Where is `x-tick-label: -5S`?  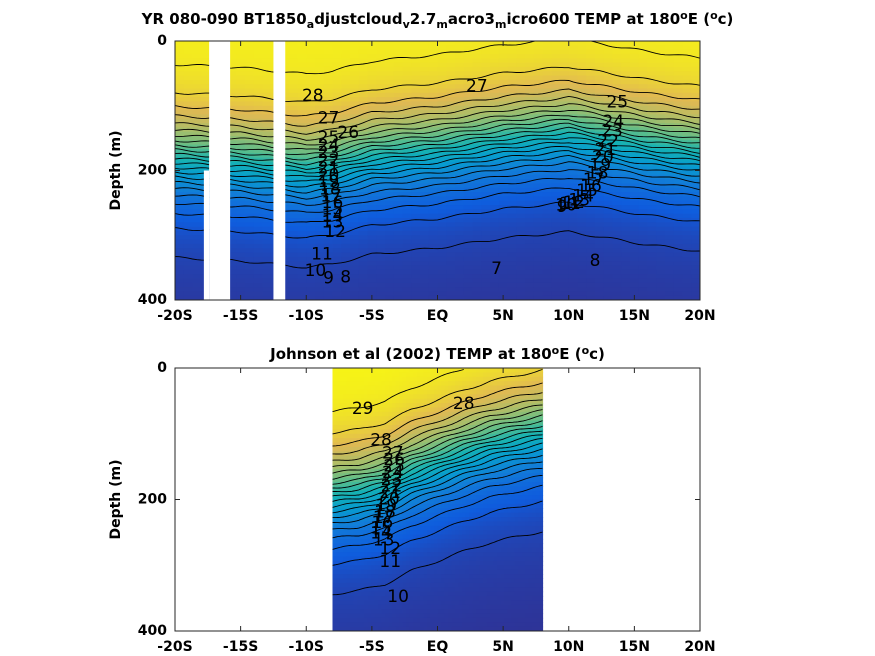
x-tick-label: -5S is located at coordinates (372, 647).